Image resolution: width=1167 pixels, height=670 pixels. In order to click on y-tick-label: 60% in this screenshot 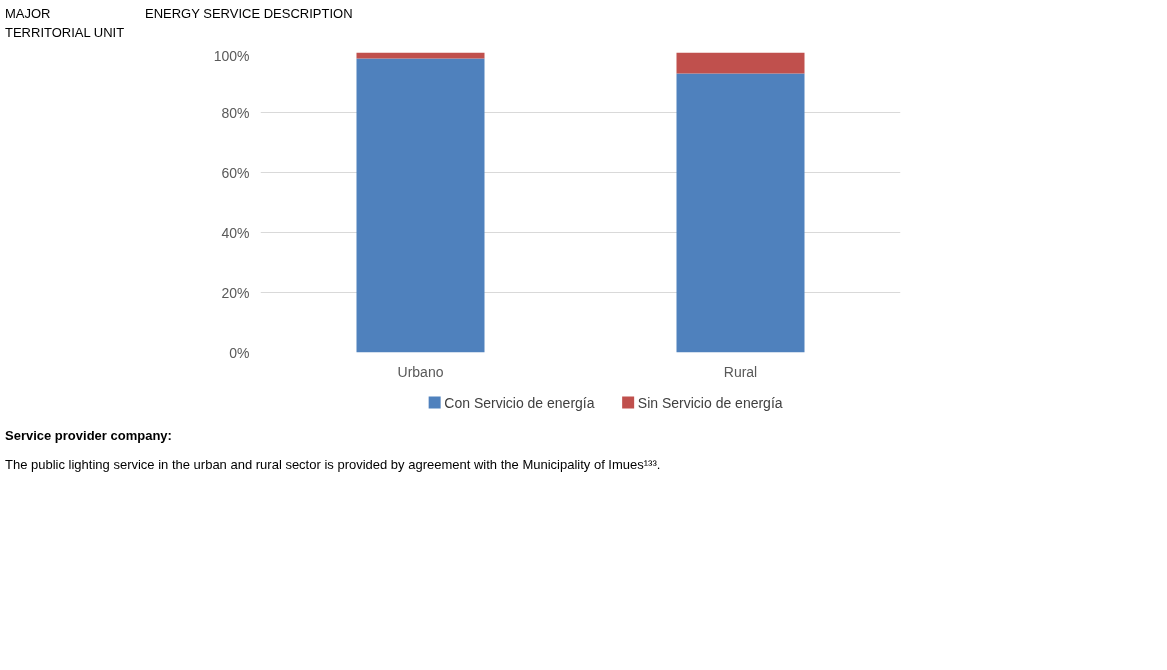, I will do `click(235, 172)`.